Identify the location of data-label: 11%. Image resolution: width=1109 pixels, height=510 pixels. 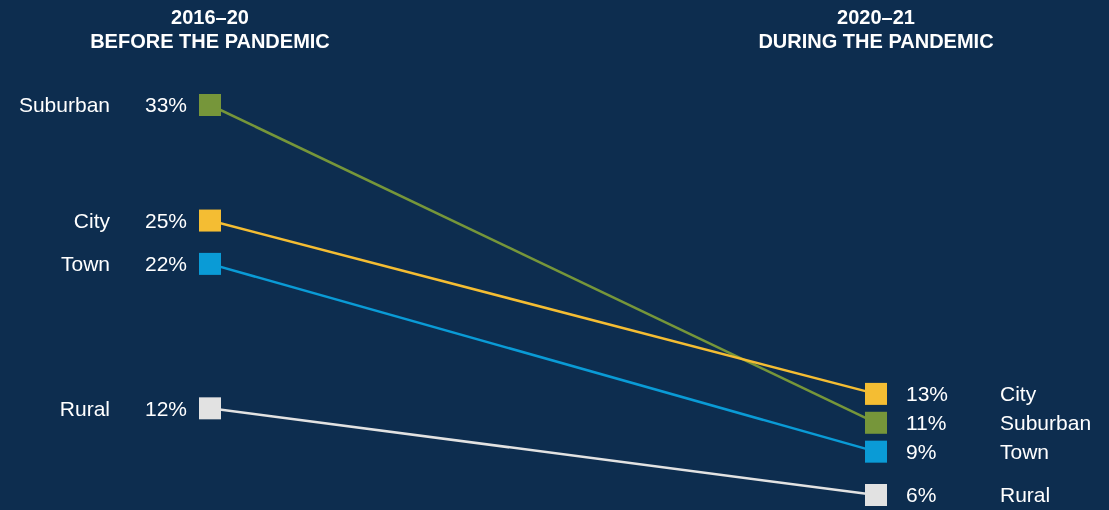
(926, 423).